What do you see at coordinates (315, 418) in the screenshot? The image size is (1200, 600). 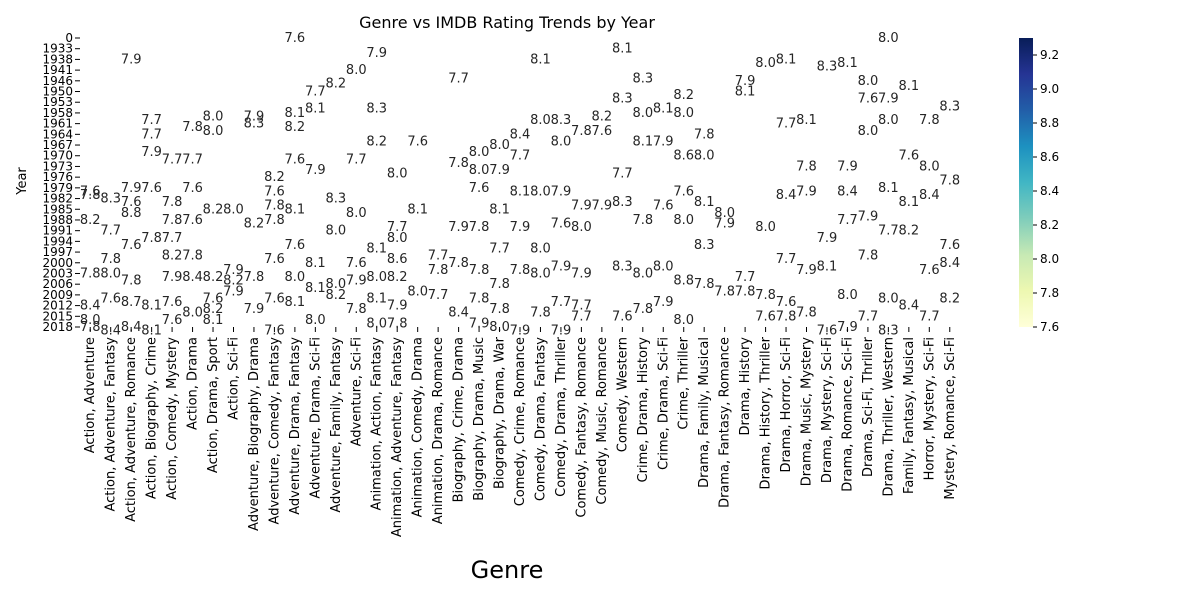 I see `x-tick-label: Adventure, Drama, Sci-Fi` at bounding box center [315, 418].